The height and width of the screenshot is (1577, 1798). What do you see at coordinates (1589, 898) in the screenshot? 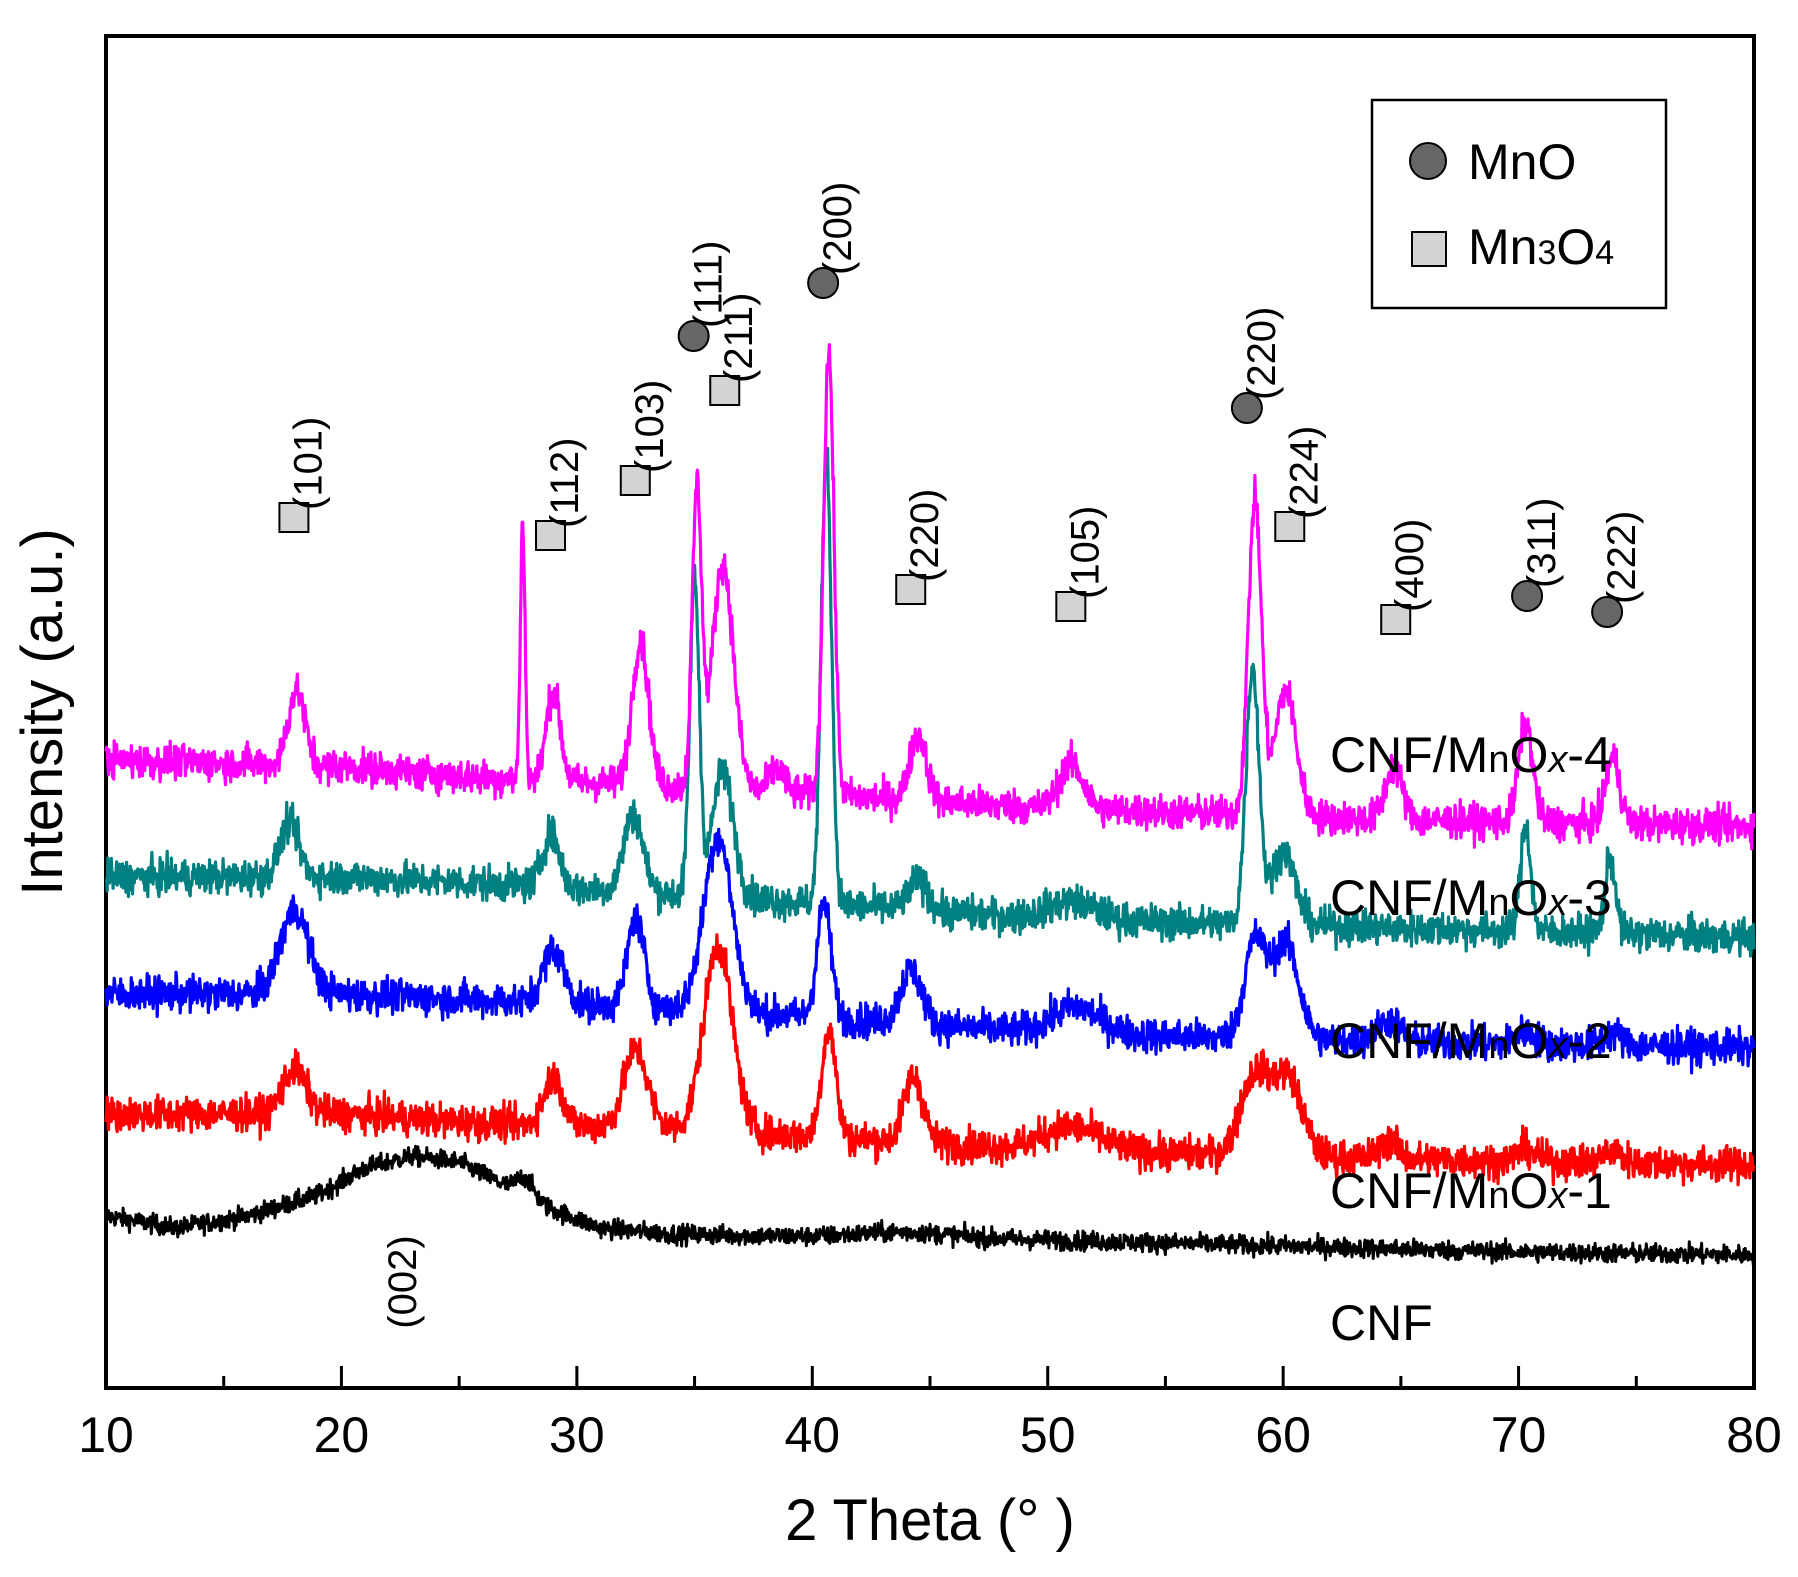
I see `series-label-part: -3` at bounding box center [1589, 898].